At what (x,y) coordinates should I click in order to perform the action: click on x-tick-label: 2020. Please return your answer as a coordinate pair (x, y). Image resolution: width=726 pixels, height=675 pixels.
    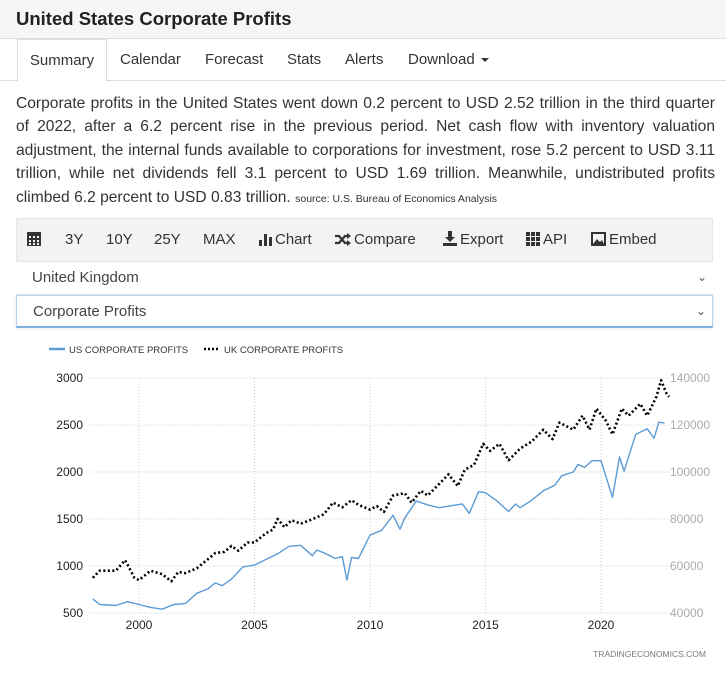
    Looking at the image, I should click on (601, 625).